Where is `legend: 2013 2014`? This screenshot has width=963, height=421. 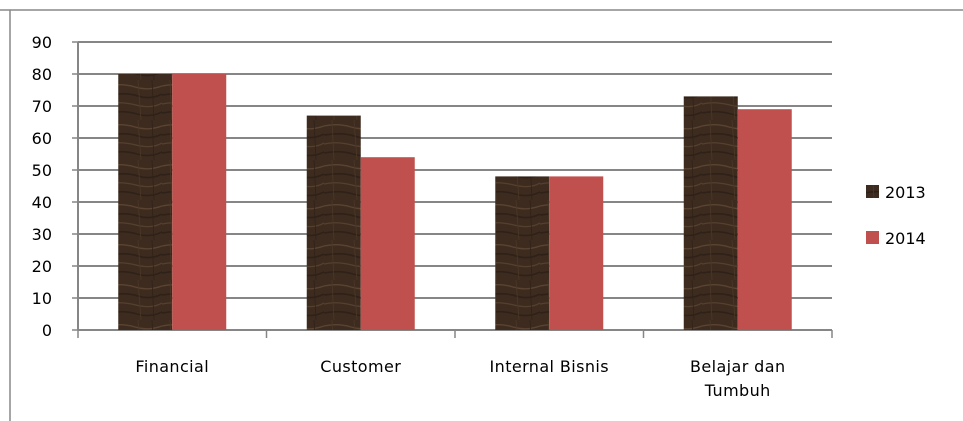
legend: 2013 2014 is located at coordinates (896, 215).